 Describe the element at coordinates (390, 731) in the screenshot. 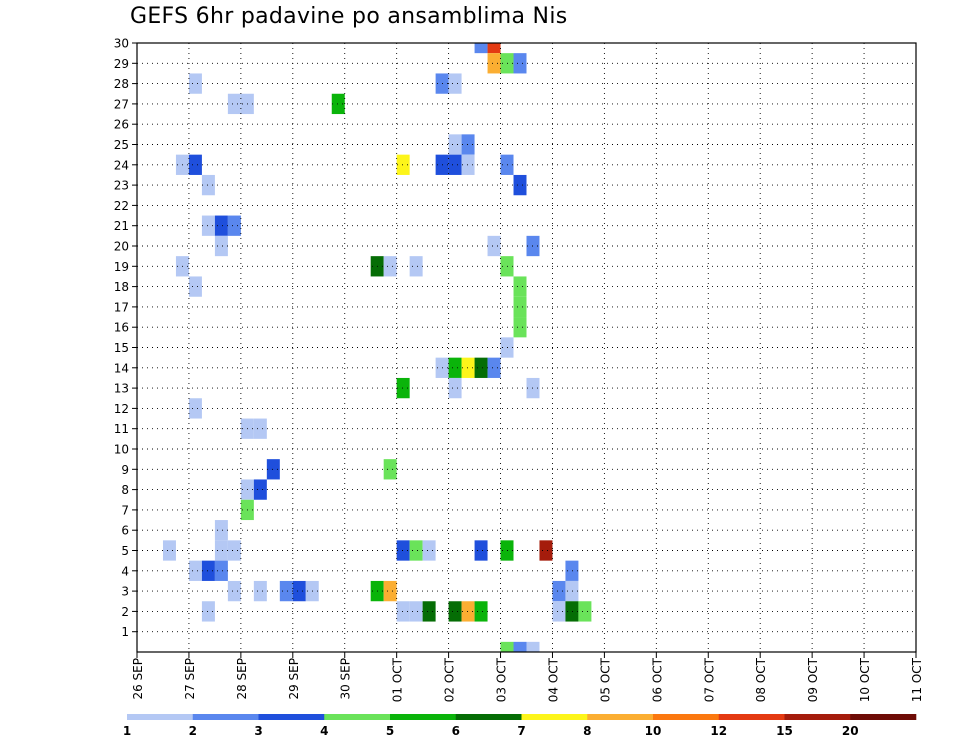

I see `colorbar-label: 5` at that location.